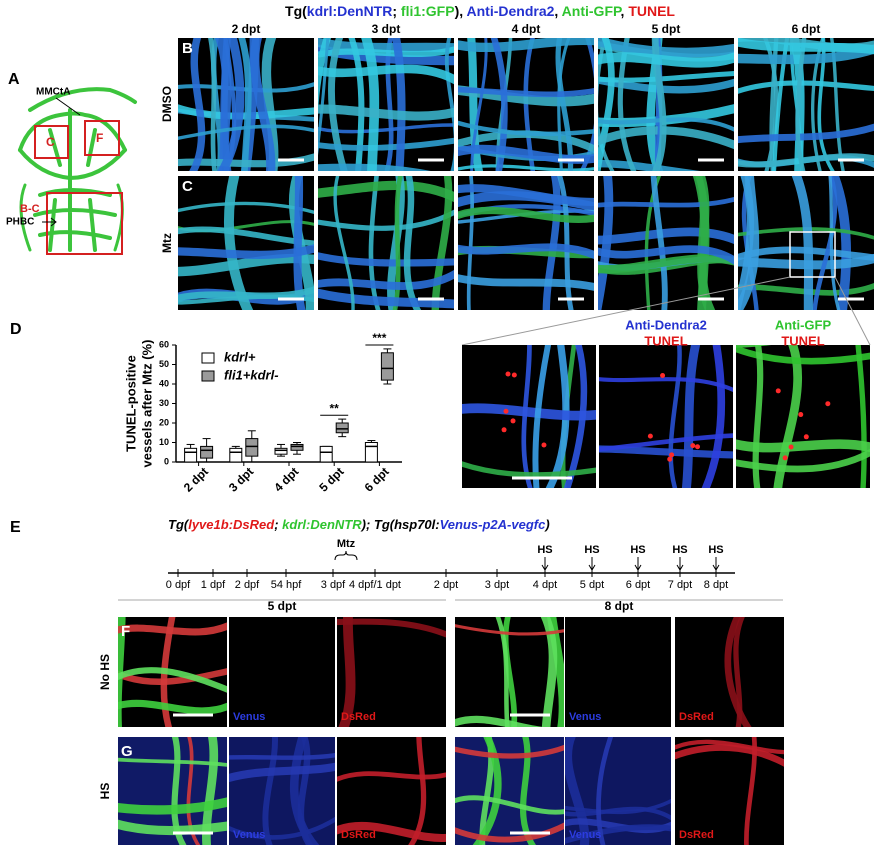  I want to click on row-label: Mtz, so click(167, 243).